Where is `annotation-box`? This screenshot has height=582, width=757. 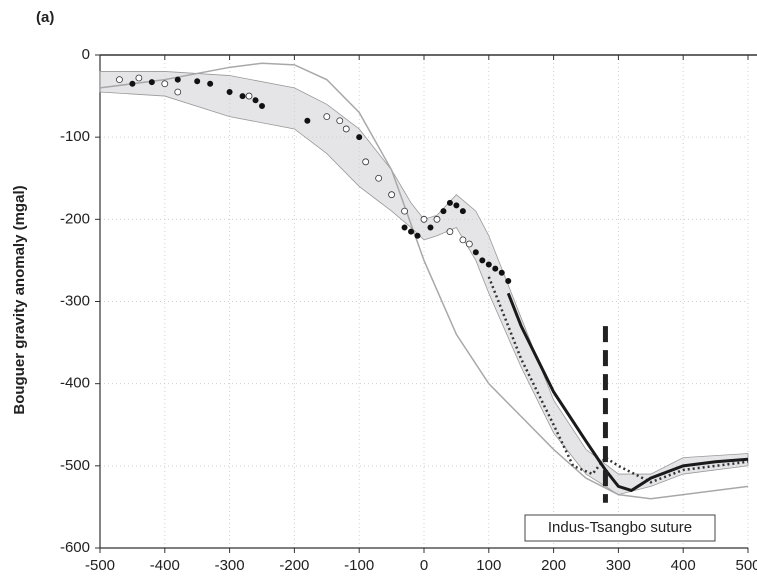 annotation-box is located at coordinates (620, 528).